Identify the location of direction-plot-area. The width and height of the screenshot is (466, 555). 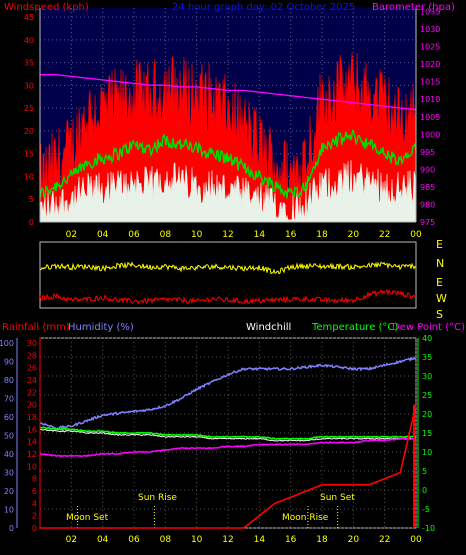
(228, 275).